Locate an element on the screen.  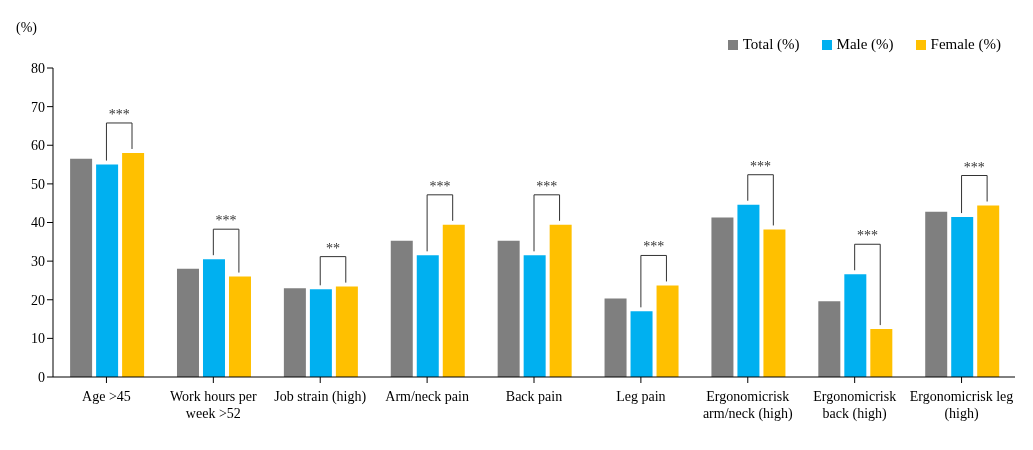
x-tick-label: Age >45 is located at coordinates (106, 396).